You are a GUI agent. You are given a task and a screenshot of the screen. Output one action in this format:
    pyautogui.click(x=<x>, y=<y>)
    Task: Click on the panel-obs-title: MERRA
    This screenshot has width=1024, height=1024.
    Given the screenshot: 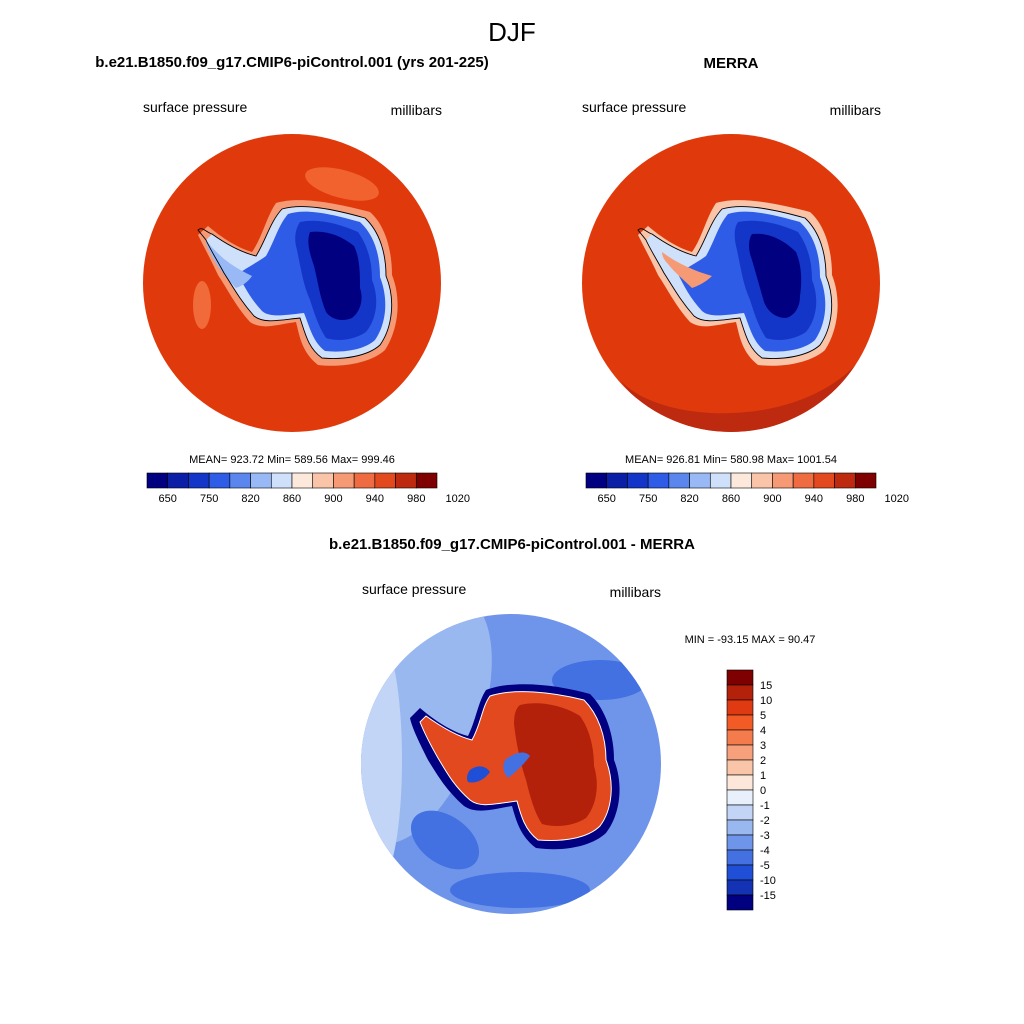 What is the action you would take?
    pyautogui.click(x=731, y=63)
    